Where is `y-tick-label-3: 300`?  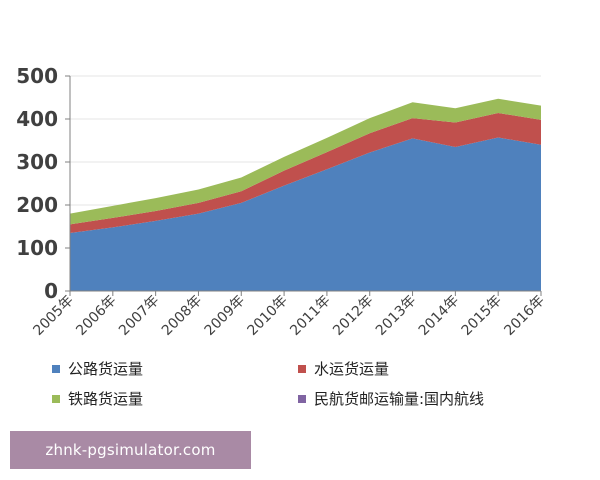
y-tick-label-3: 300 is located at coordinates (37, 162).